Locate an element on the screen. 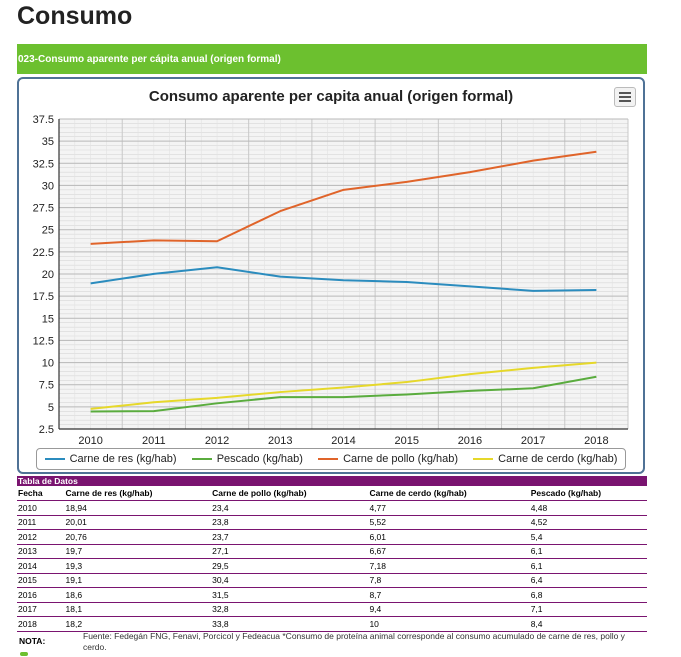  x-tick-label: 2018 is located at coordinates (596, 441).